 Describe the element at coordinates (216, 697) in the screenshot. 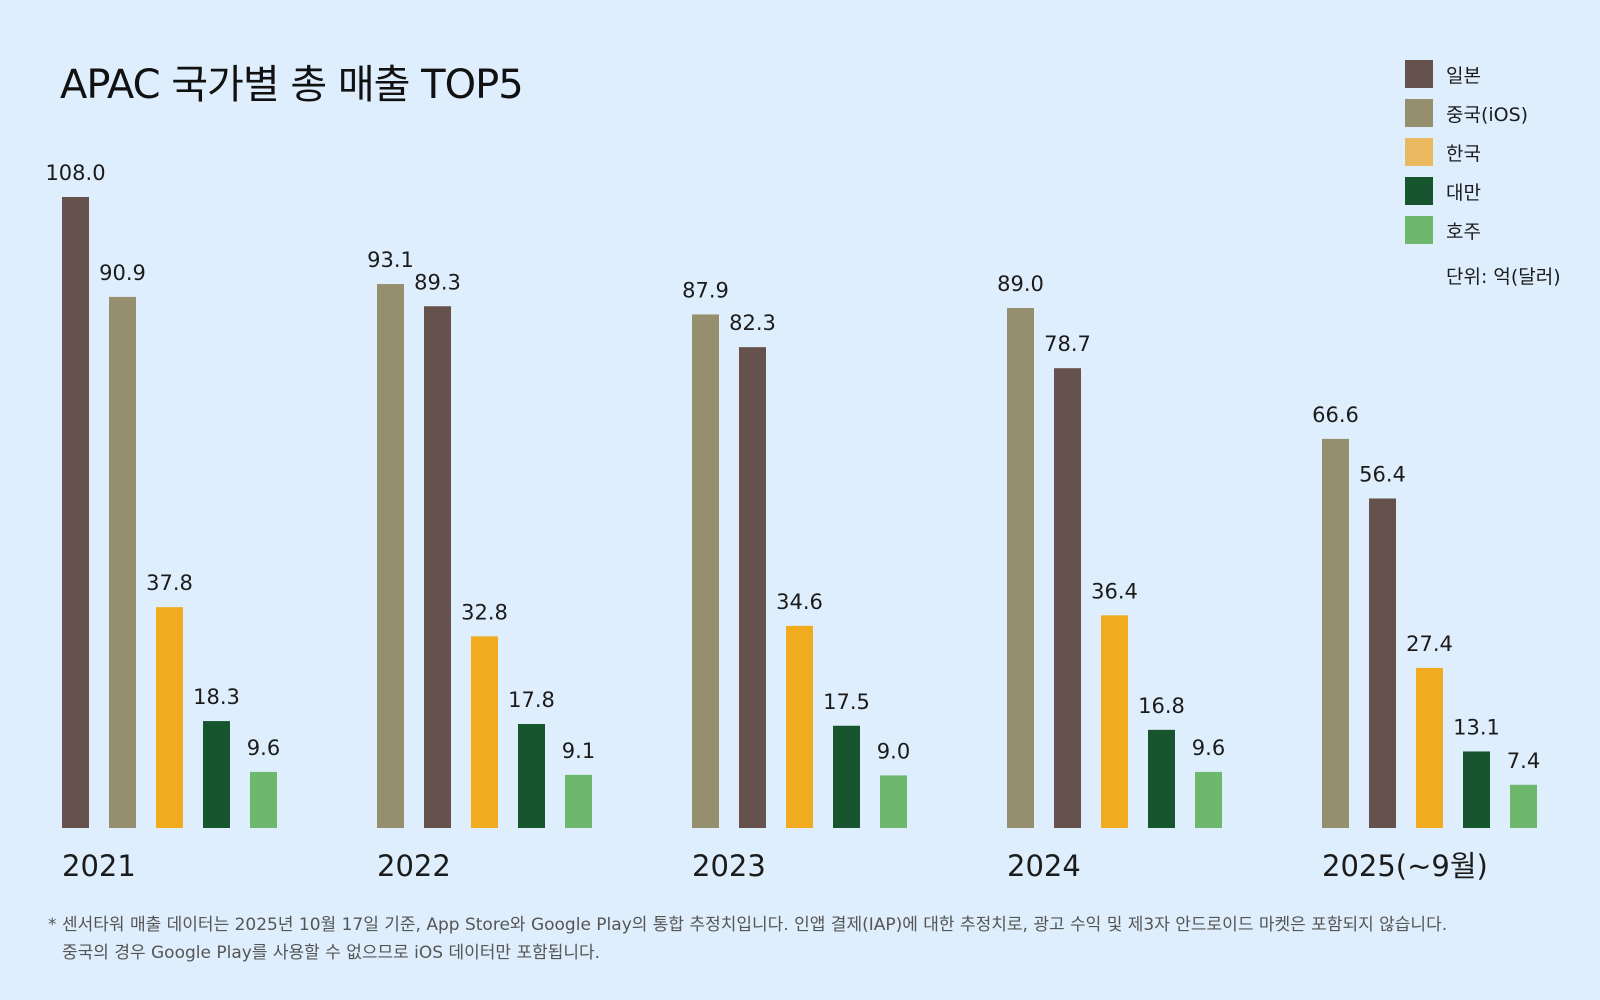

I see `data-label-2021-taiwan: 18.3` at that location.